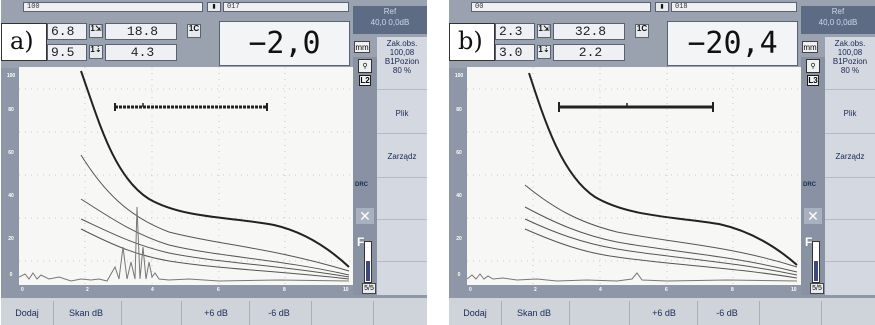  I want to click on top-left-field: 00, so click(561, 7).